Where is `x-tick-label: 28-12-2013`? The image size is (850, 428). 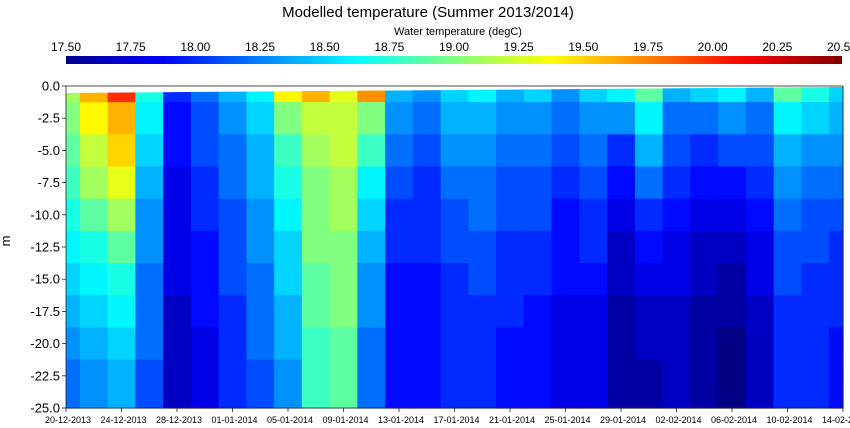
x-tick-label: 28-12-2013 is located at coordinates (179, 420).